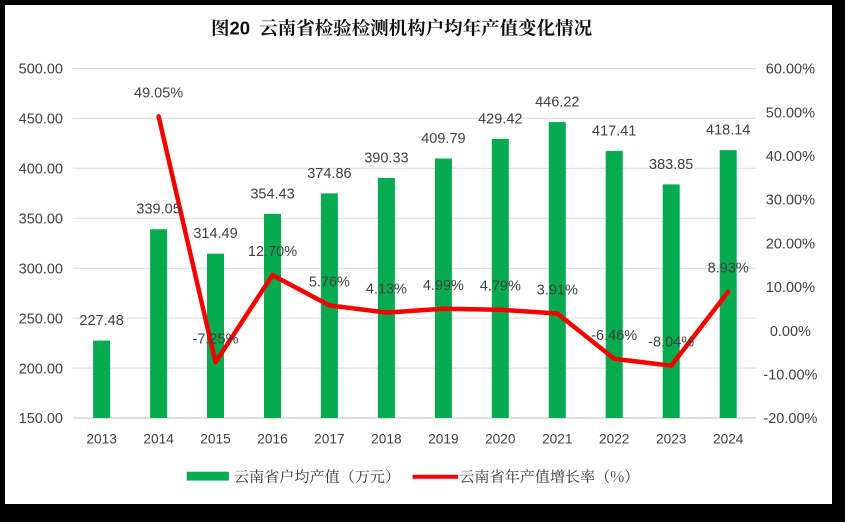 This screenshot has height=522, width=845. I want to click on svg-text: 339.05, so click(158, 210).